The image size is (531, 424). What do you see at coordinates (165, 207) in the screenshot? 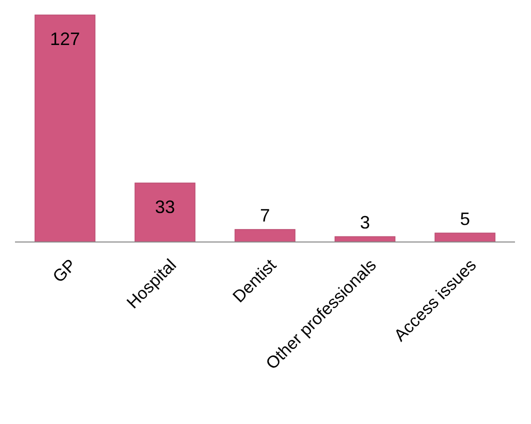
I see `data-label: 33` at bounding box center [165, 207].